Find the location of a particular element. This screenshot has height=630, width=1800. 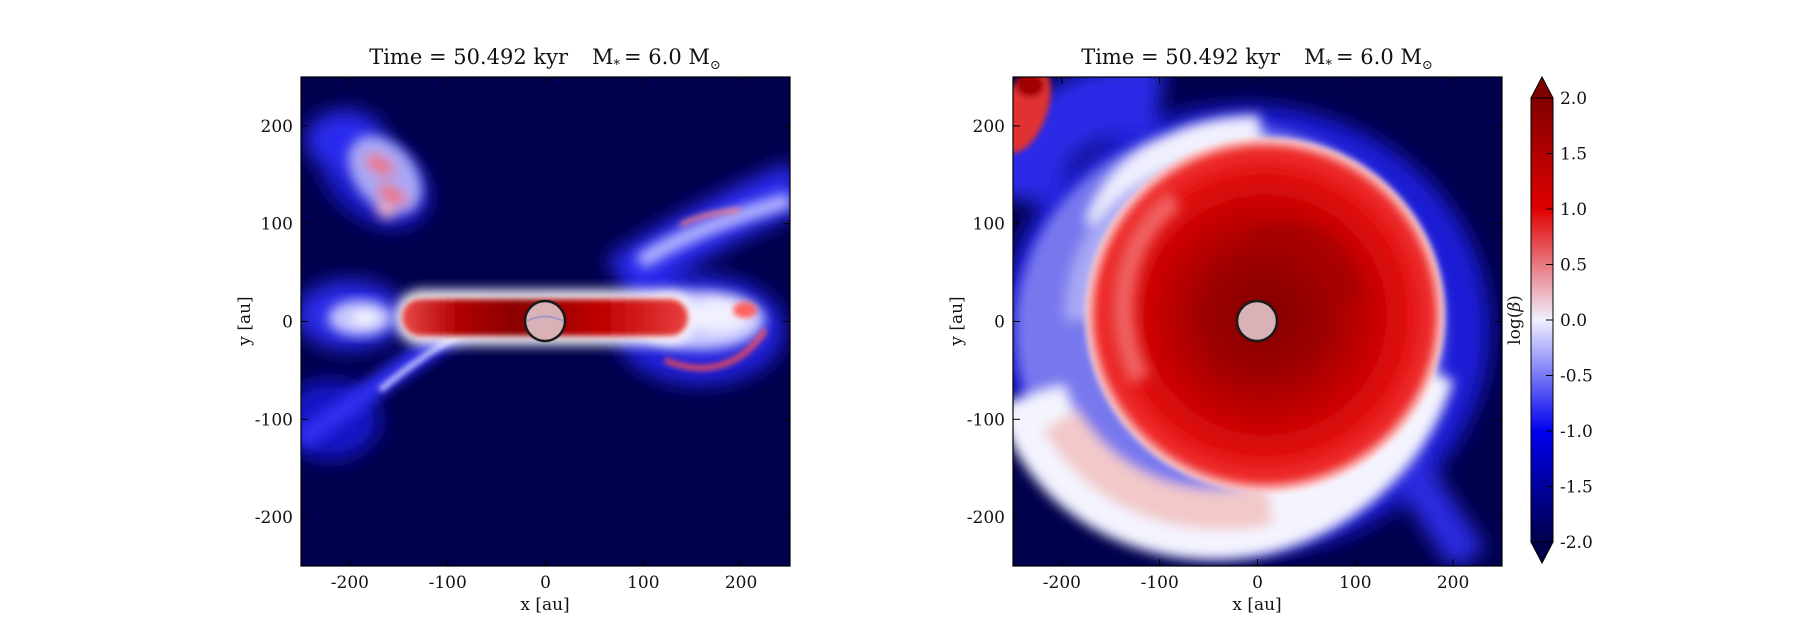

y-tick-label-left: 200 is located at coordinates (277, 127).